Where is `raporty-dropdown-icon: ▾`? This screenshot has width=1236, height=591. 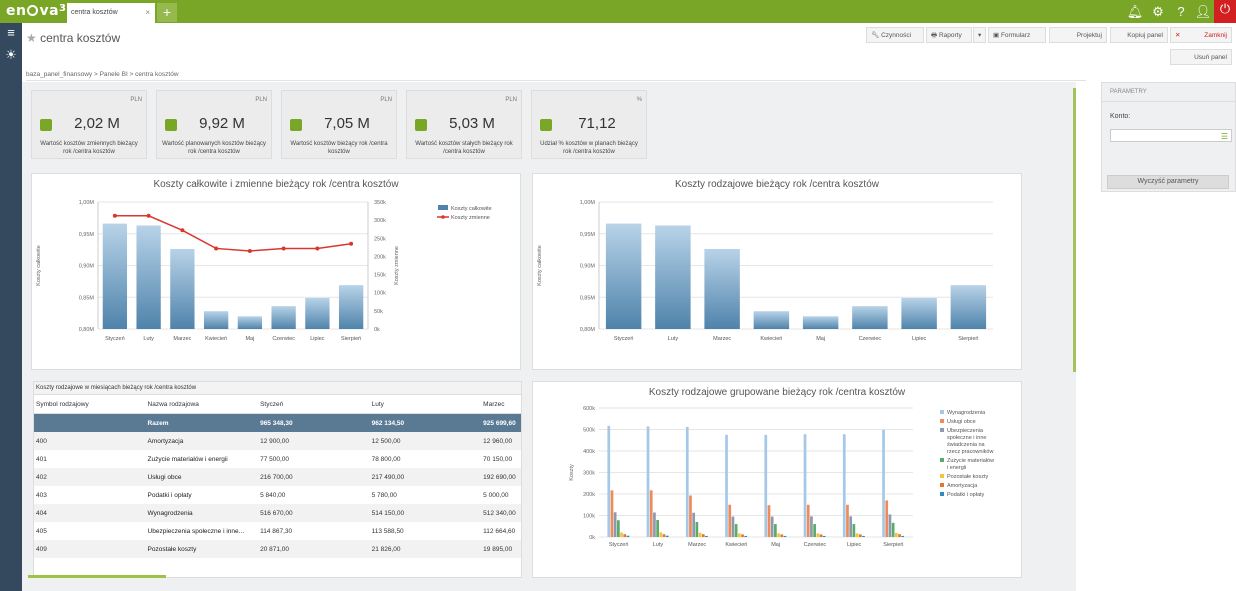 raporty-dropdown-icon: ▾ is located at coordinates (979, 35).